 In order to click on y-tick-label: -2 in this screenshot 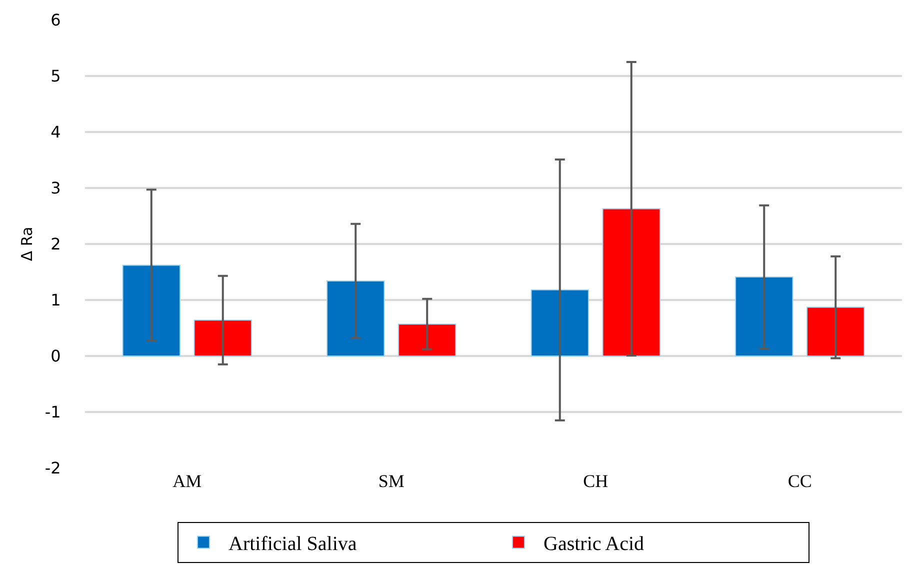, I will do `click(52, 468)`.